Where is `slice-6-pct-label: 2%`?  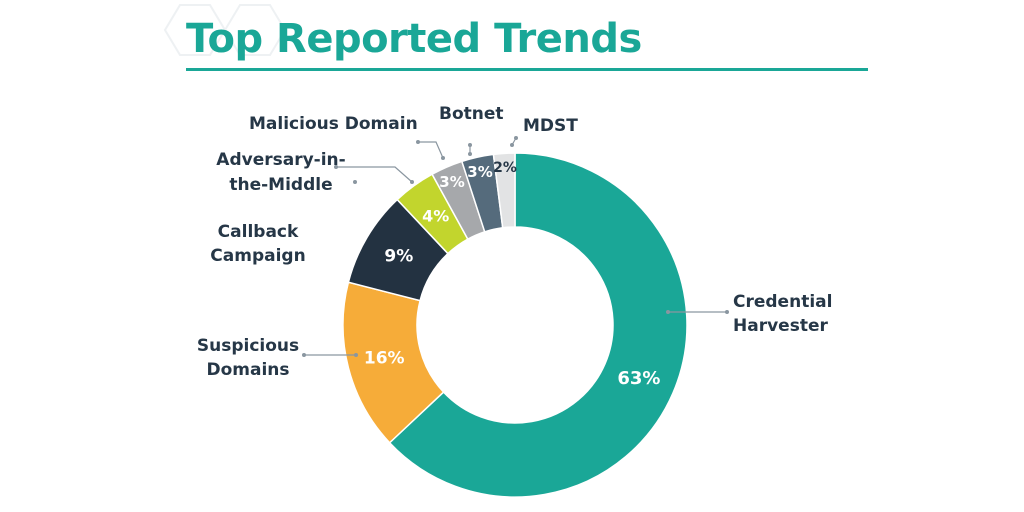 slice-6-pct-label: 2% is located at coordinates (505, 168).